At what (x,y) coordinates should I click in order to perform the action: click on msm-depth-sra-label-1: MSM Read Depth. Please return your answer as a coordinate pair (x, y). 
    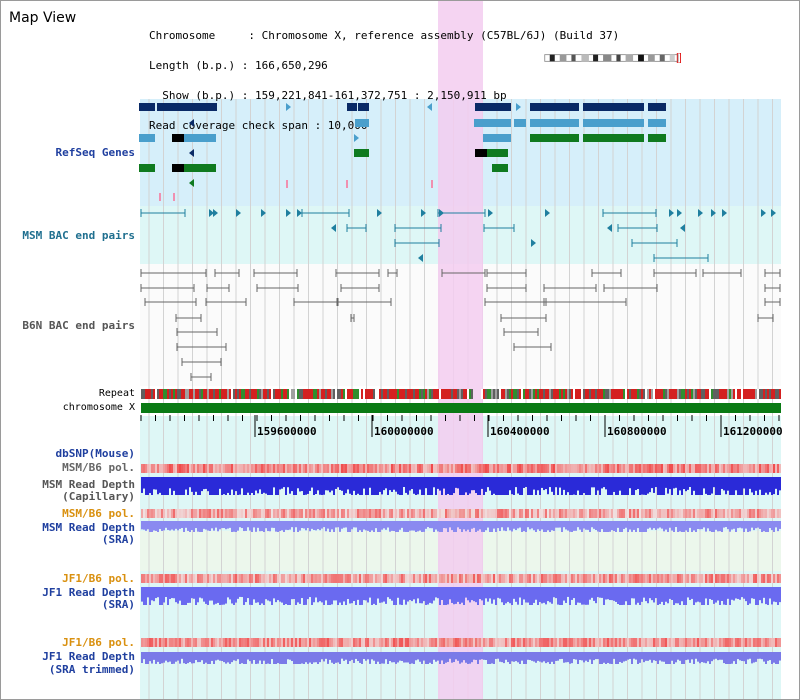
    Looking at the image, I should click on (88, 527).